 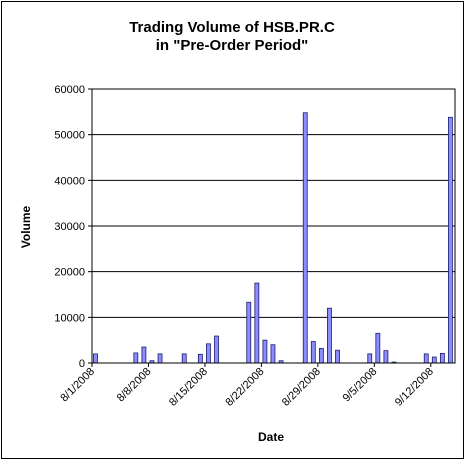 What do you see at coordinates (271, 437) in the screenshot?
I see `x-axis-title: Date` at bounding box center [271, 437].